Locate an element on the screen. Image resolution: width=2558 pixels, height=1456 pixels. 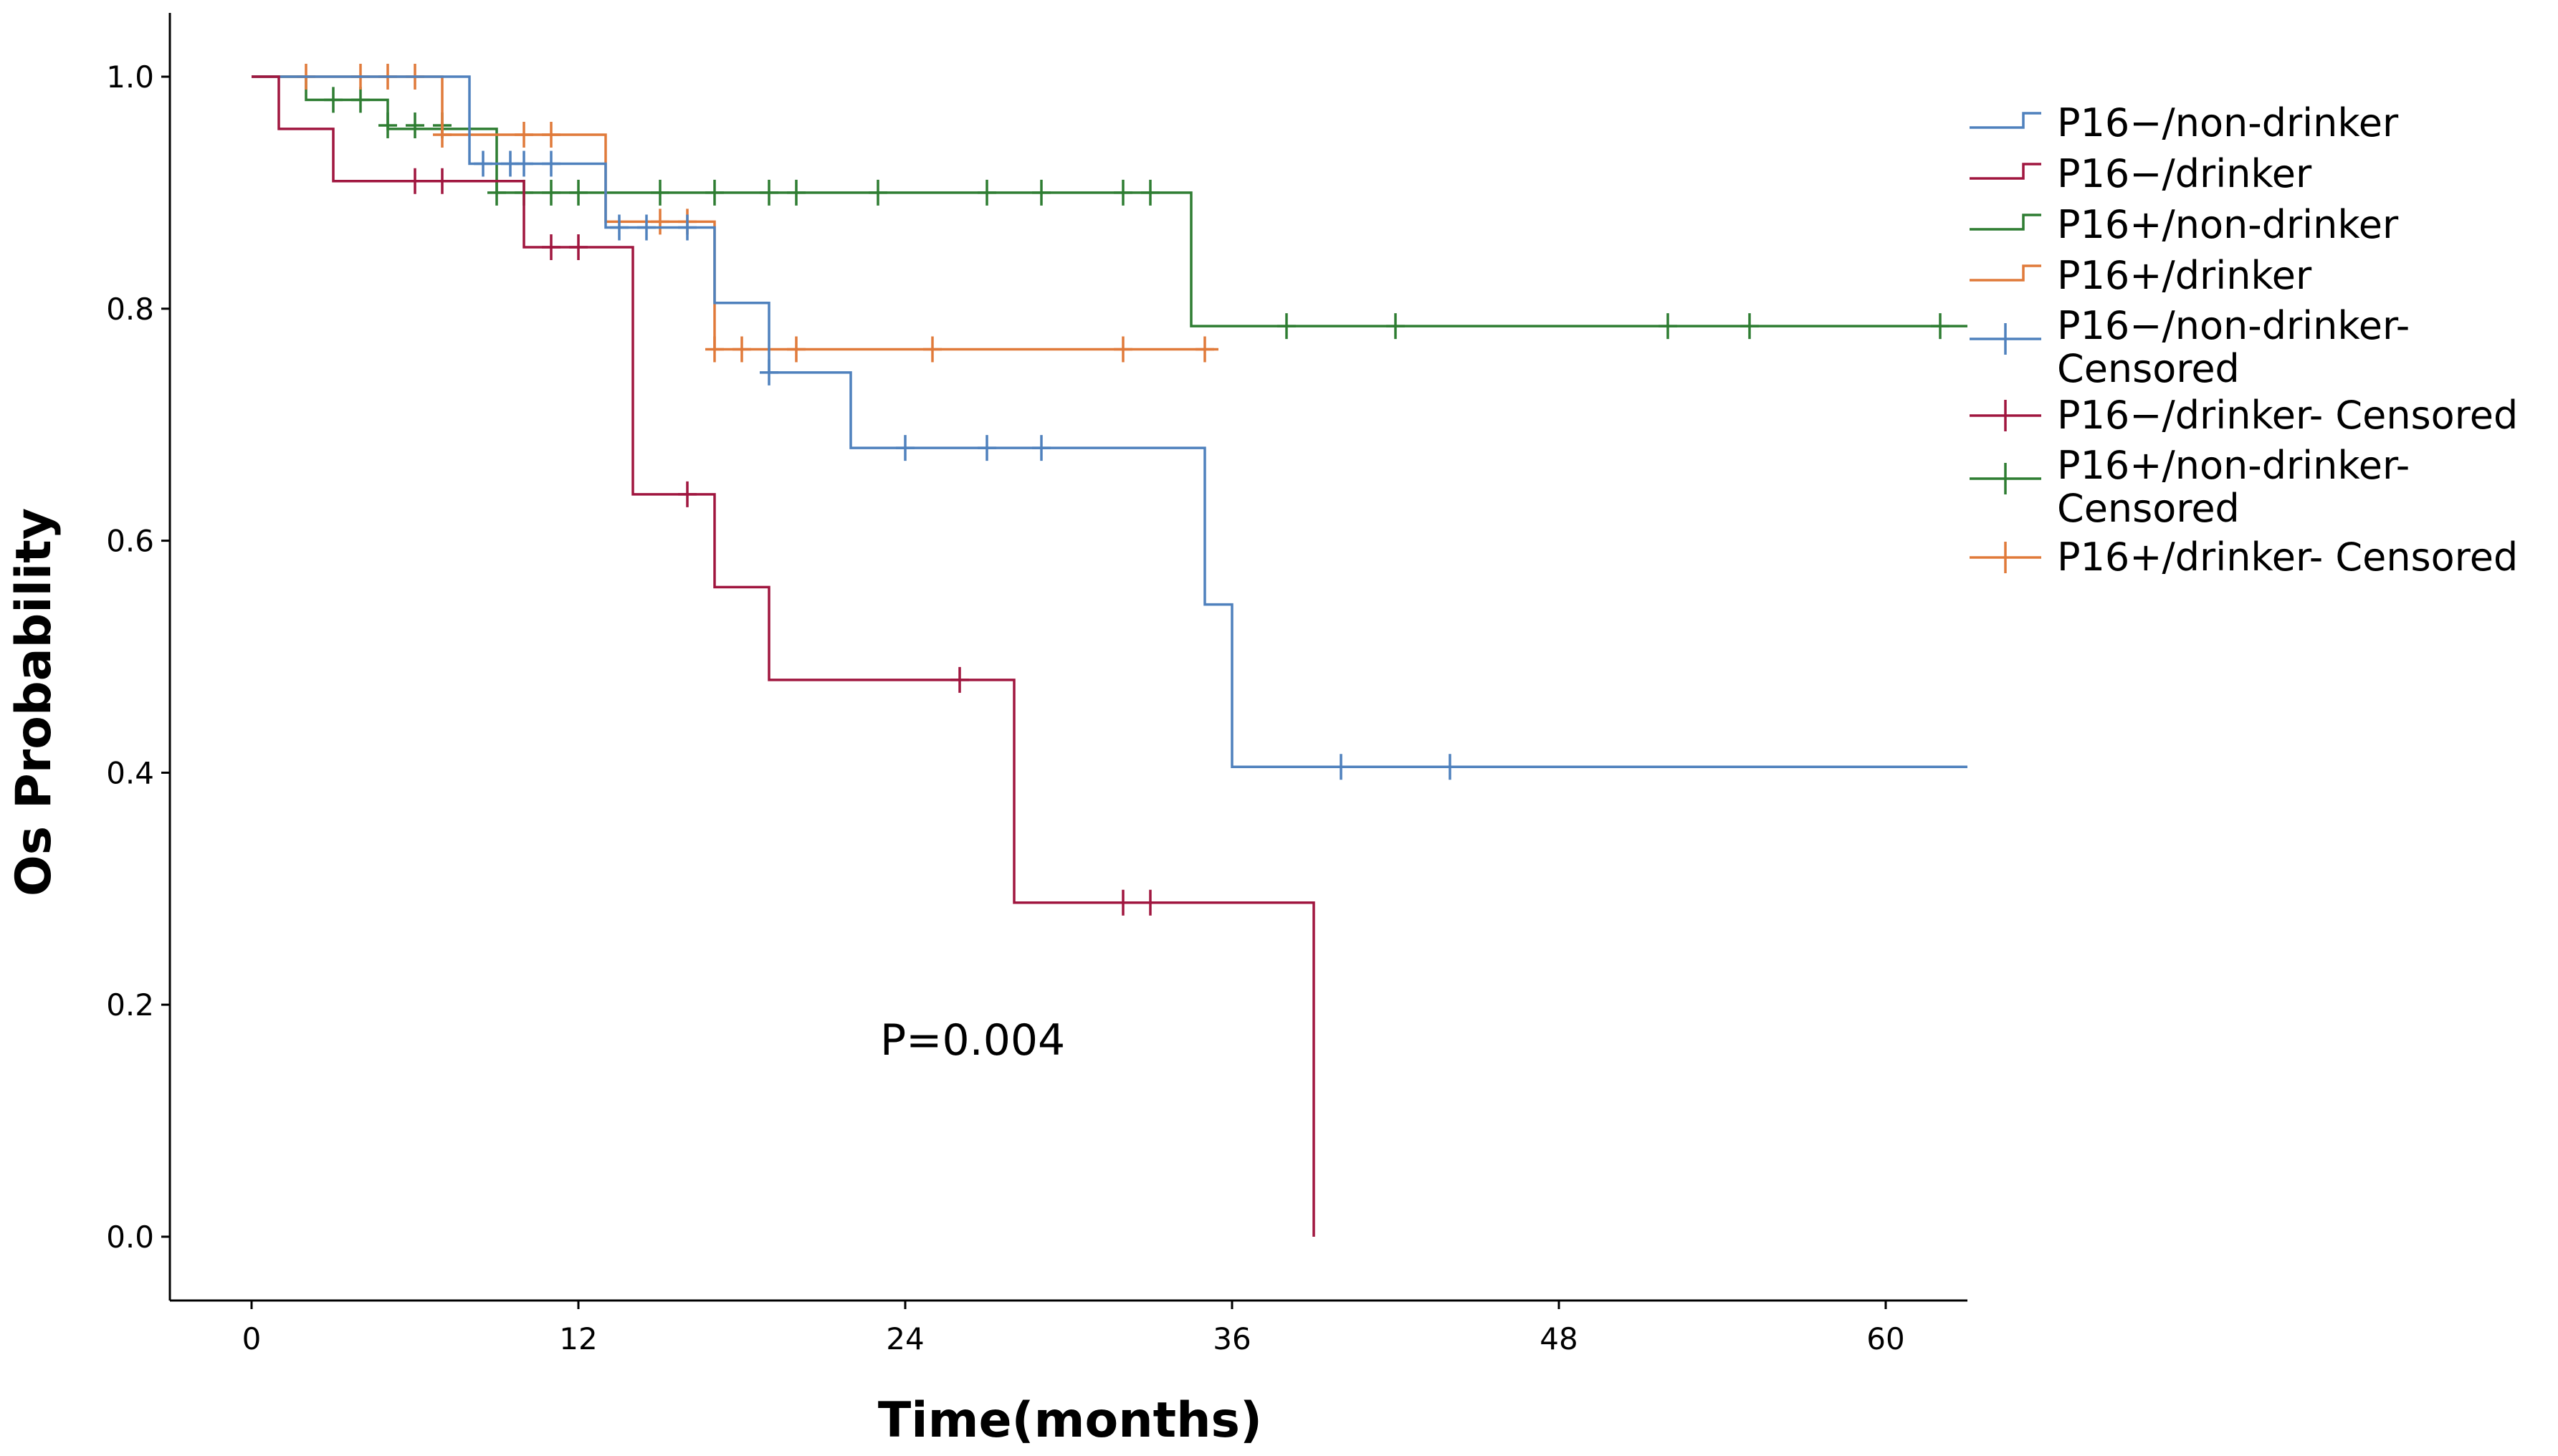
legend-entry: P16−/non-drinker is located at coordinates (2184, 122).